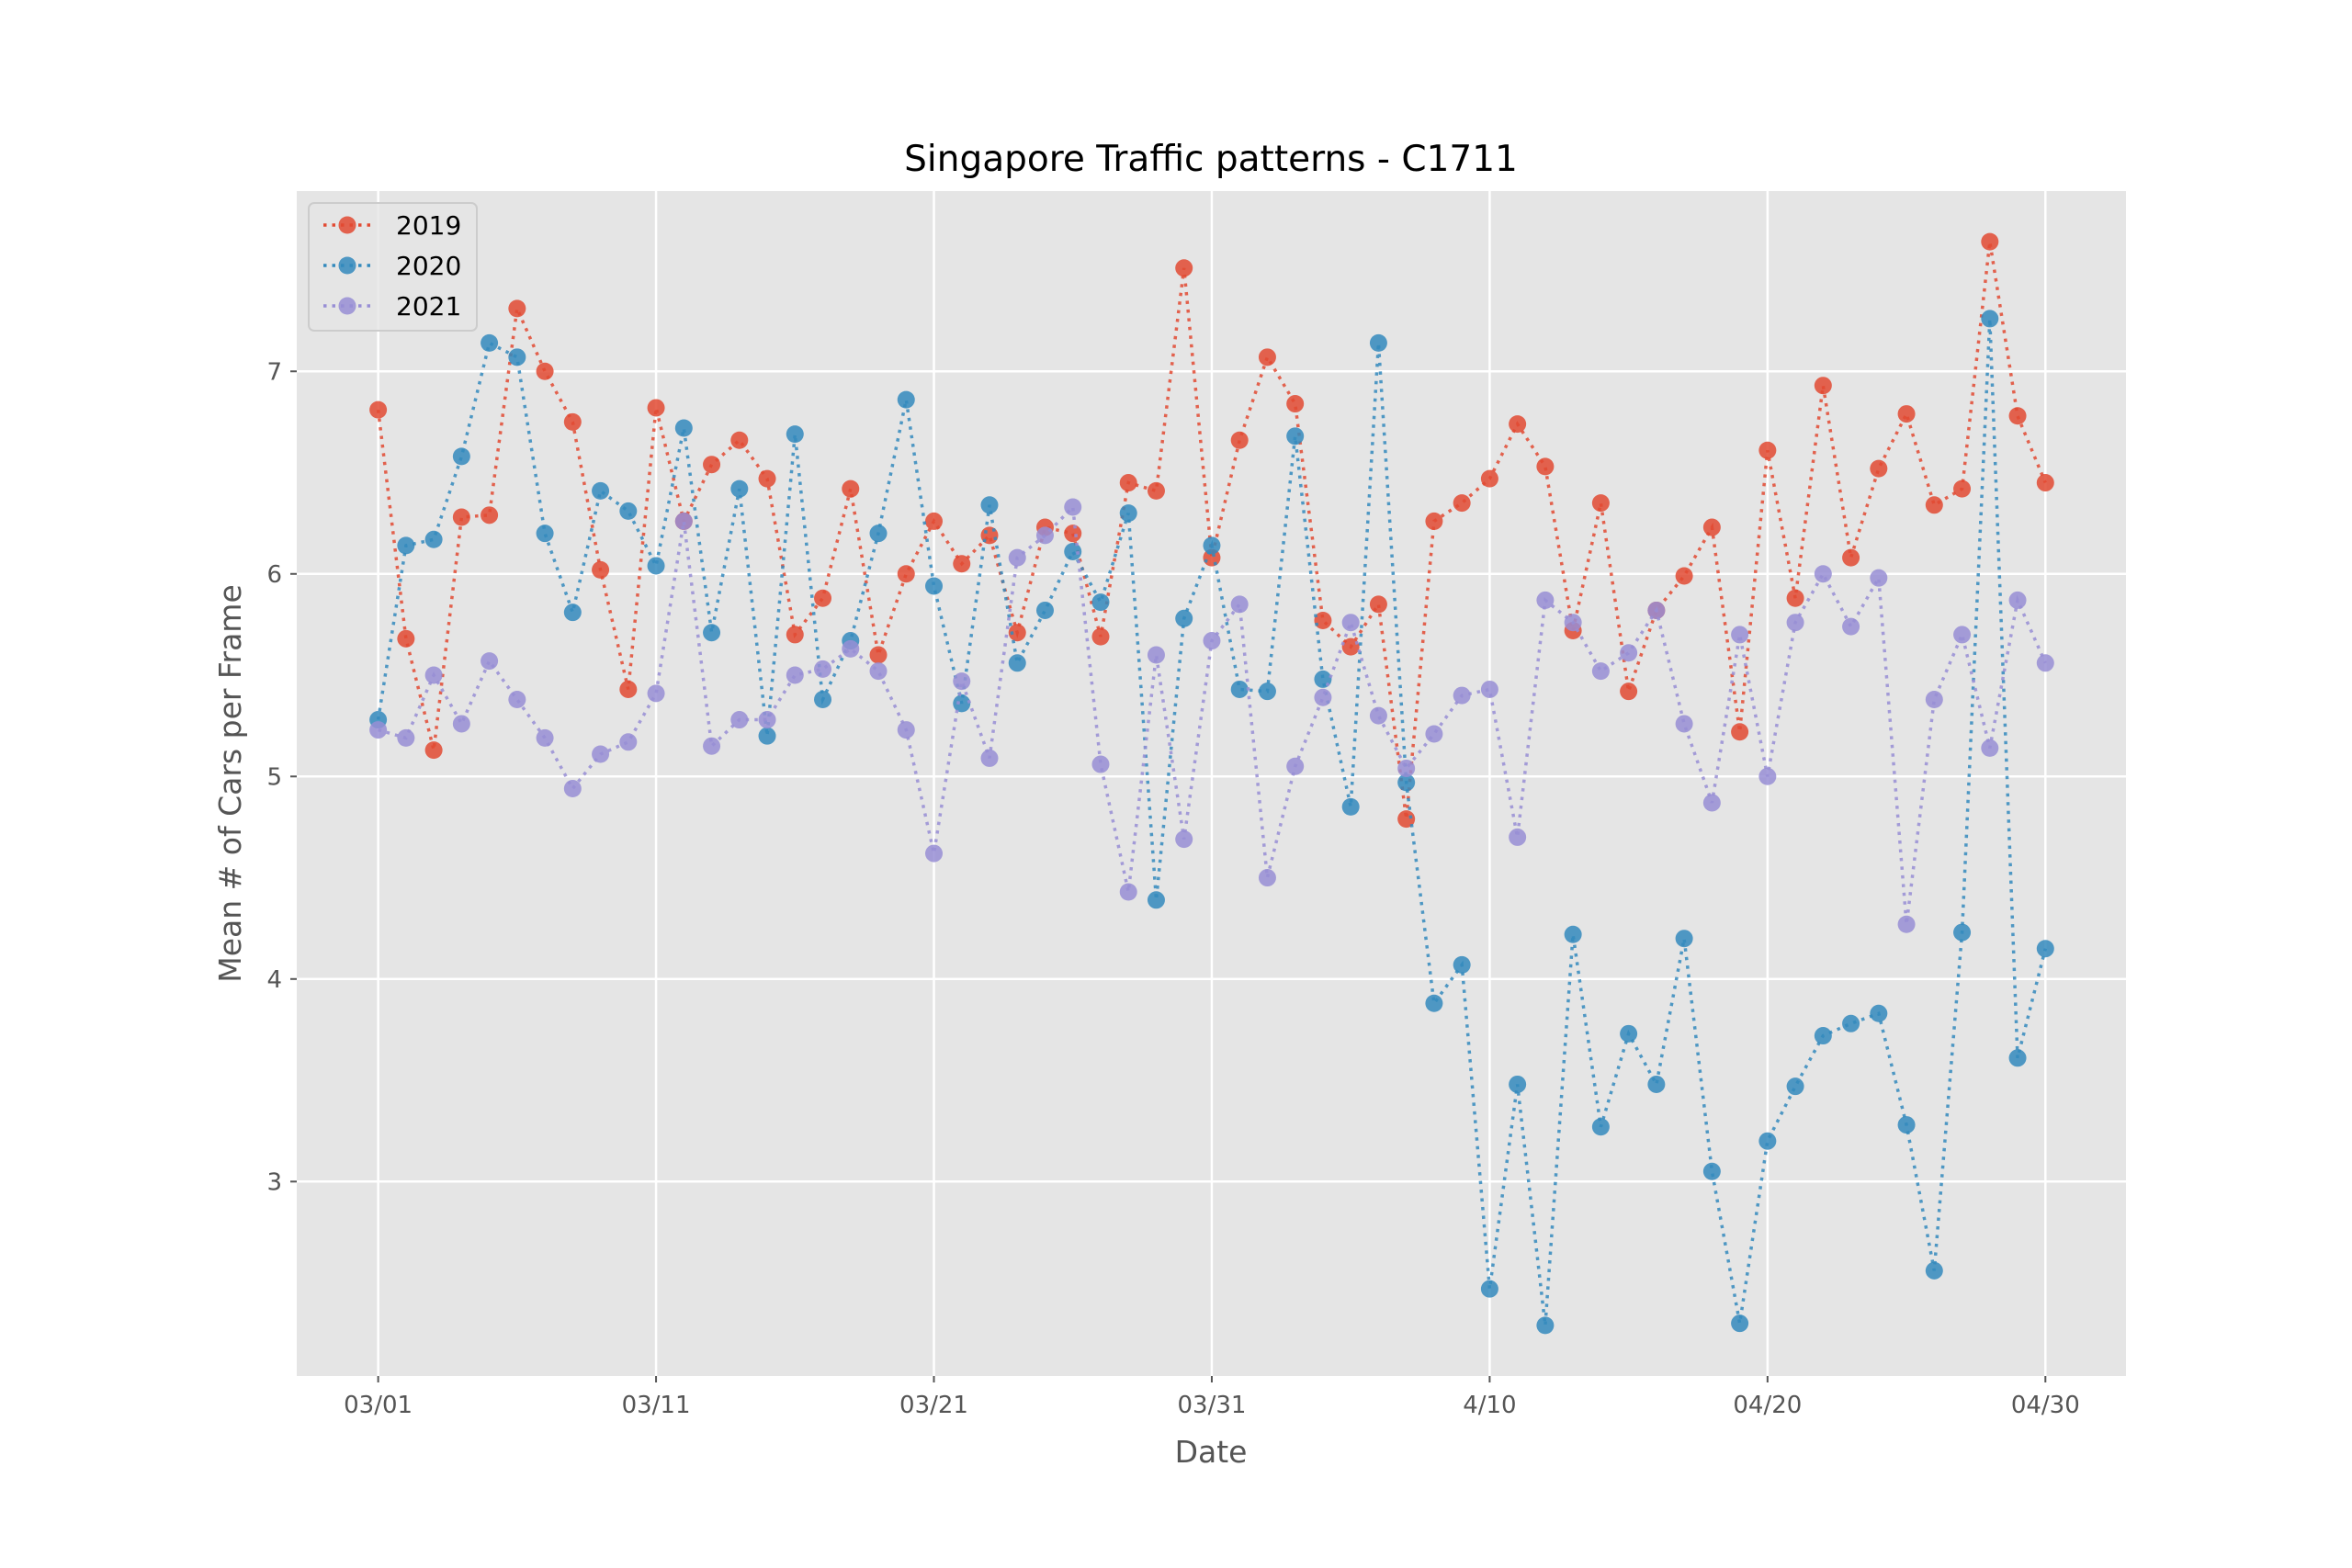 The image size is (2352, 1568). What do you see at coordinates (1211, 160) in the screenshot?
I see `chart-title: Singapore Traffic patterns - C1711` at bounding box center [1211, 160].